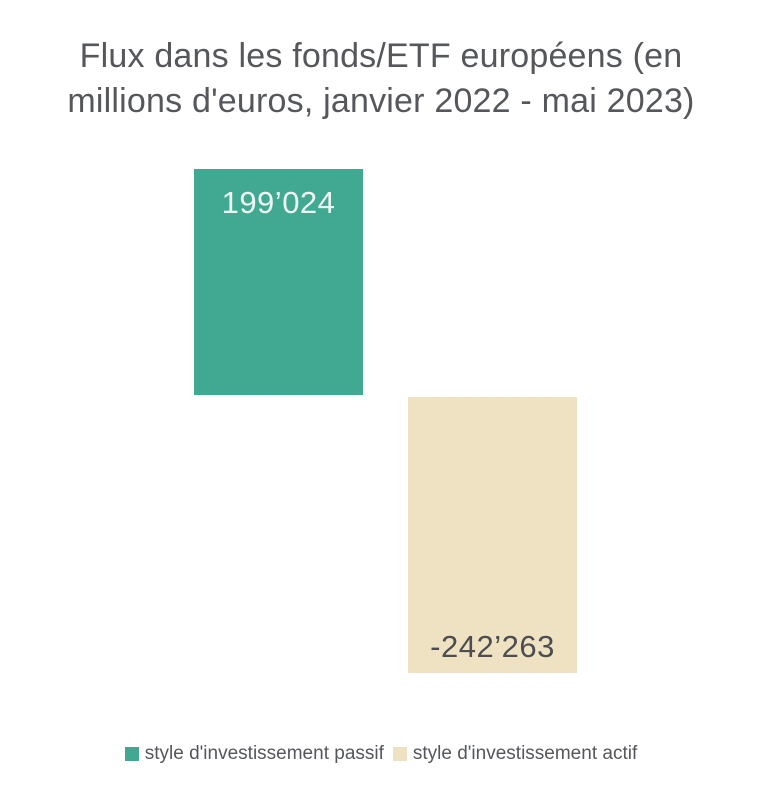 The height and width of the screenshot is (800, 762). Describe the element at coordinates (492, 535) in the screenshot. I see `bar-active-flows: -242’263` at that location.